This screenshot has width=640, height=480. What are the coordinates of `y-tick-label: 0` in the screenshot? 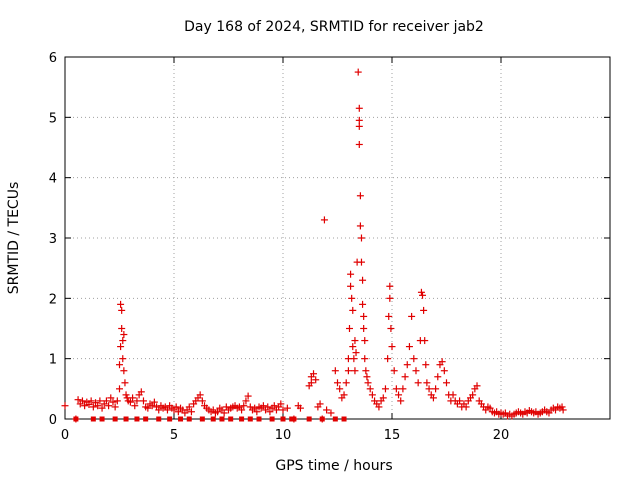 It's located at (53, 420).